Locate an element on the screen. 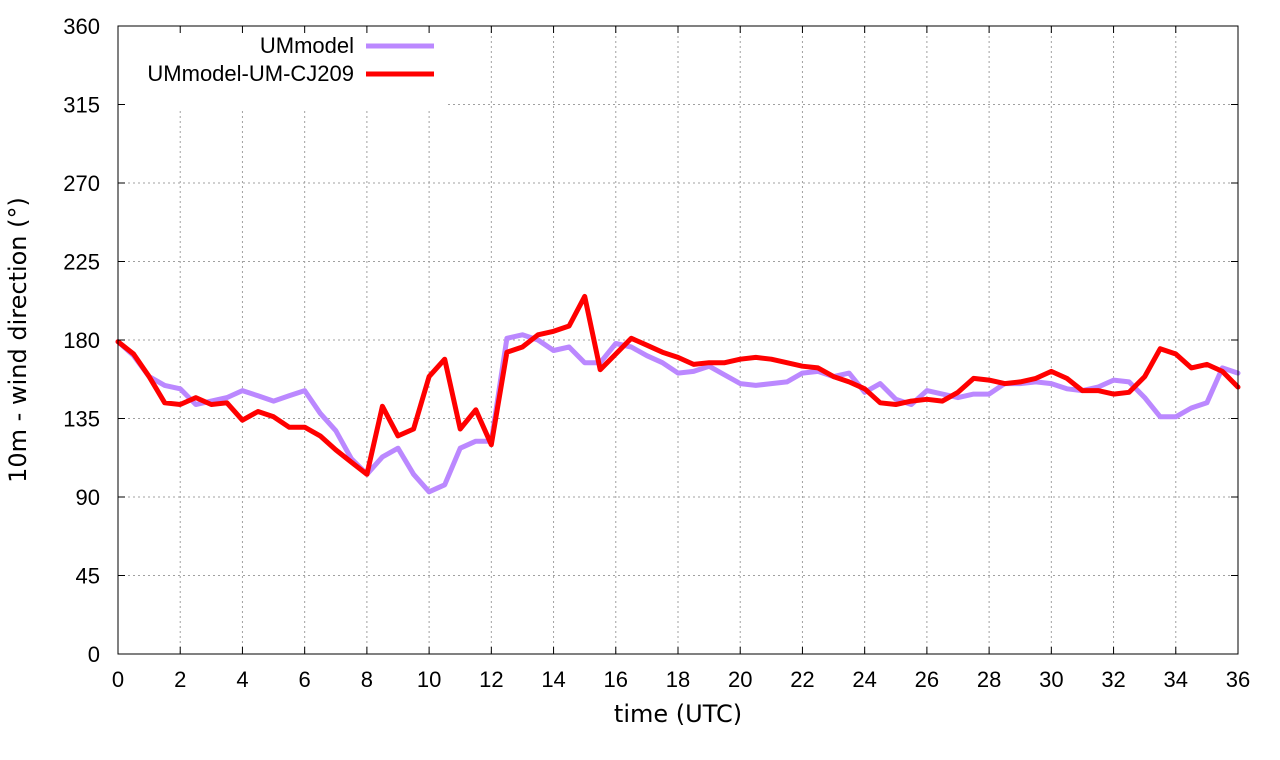 The width and height of the screenshot is (1280, 760). y-tick-labels: 0 45 90 135 180 225 270 315 360 is located at coordinates (81, 340).